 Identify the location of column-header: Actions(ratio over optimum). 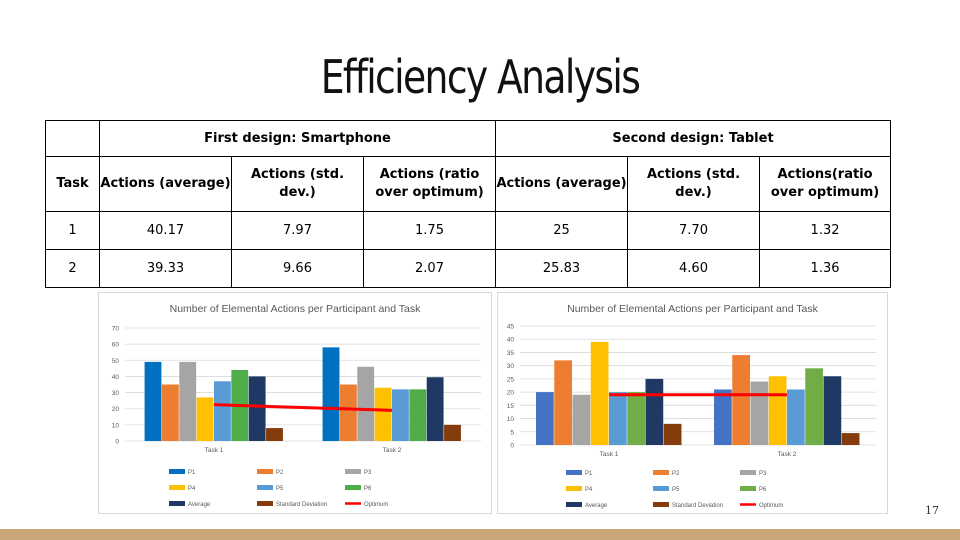
(825, 184).